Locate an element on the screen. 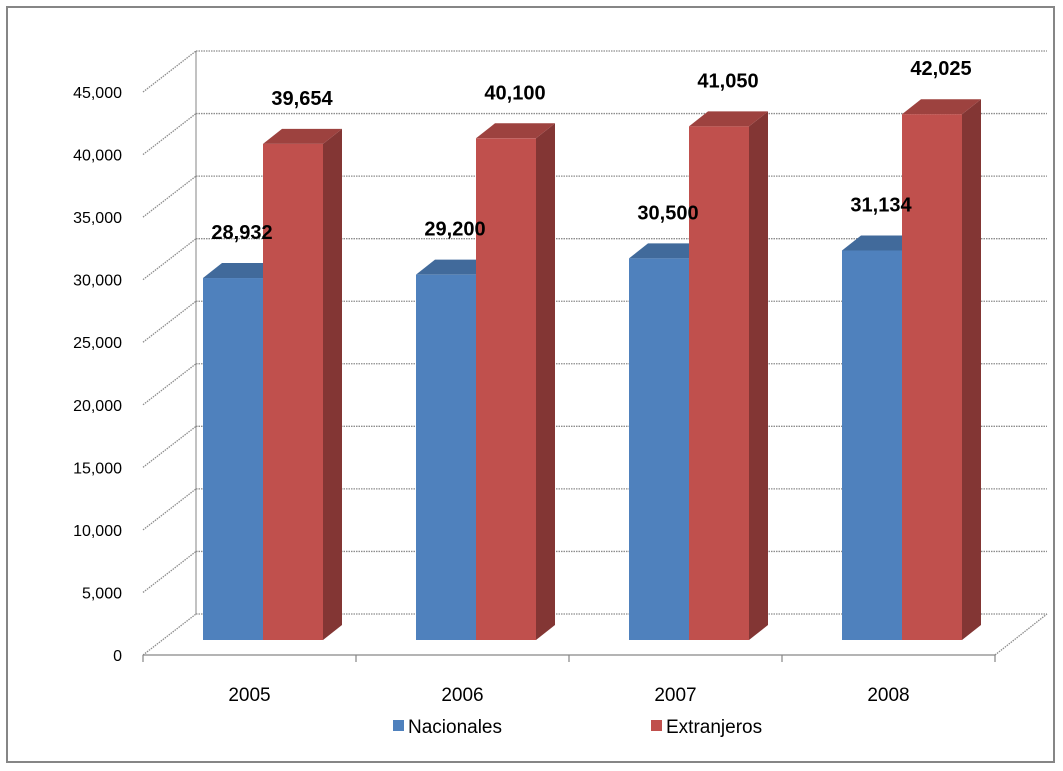 This screenshot has width=1063, height=771. legend-label-nacionales: Nacionales is located at coordinates (455, 727).